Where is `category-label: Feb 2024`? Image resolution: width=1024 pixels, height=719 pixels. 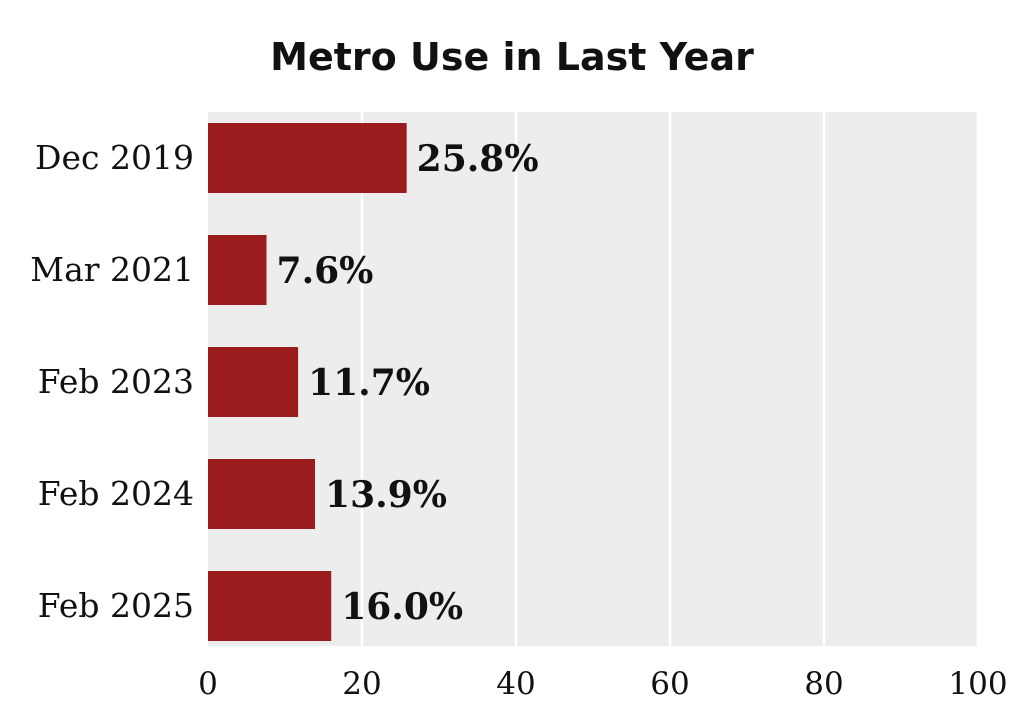
category-label: Feb 2024 is located at coordinates (116, 493).